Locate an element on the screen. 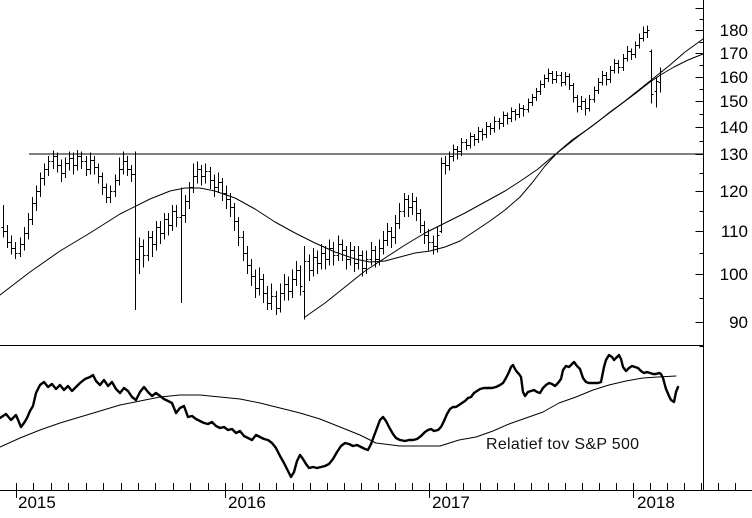 This screenshot has height=518, width=752. price-tick-label: 180 is located at coordinates (734, 30).